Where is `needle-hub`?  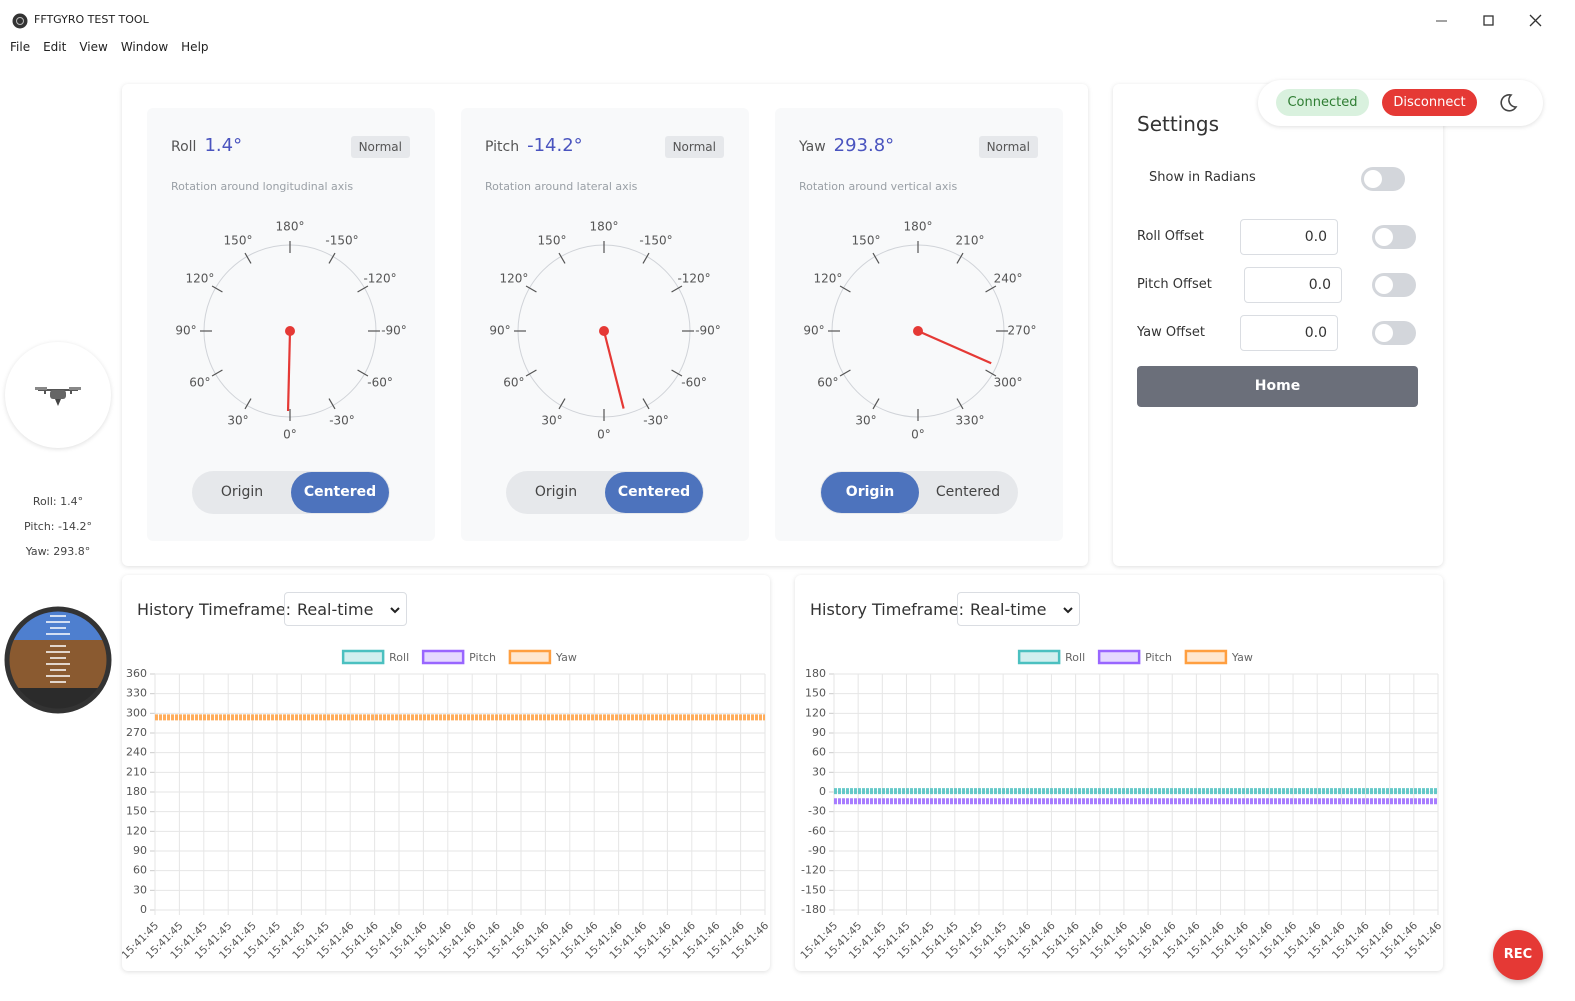
needle-hub is located at coordinates (604, 331).